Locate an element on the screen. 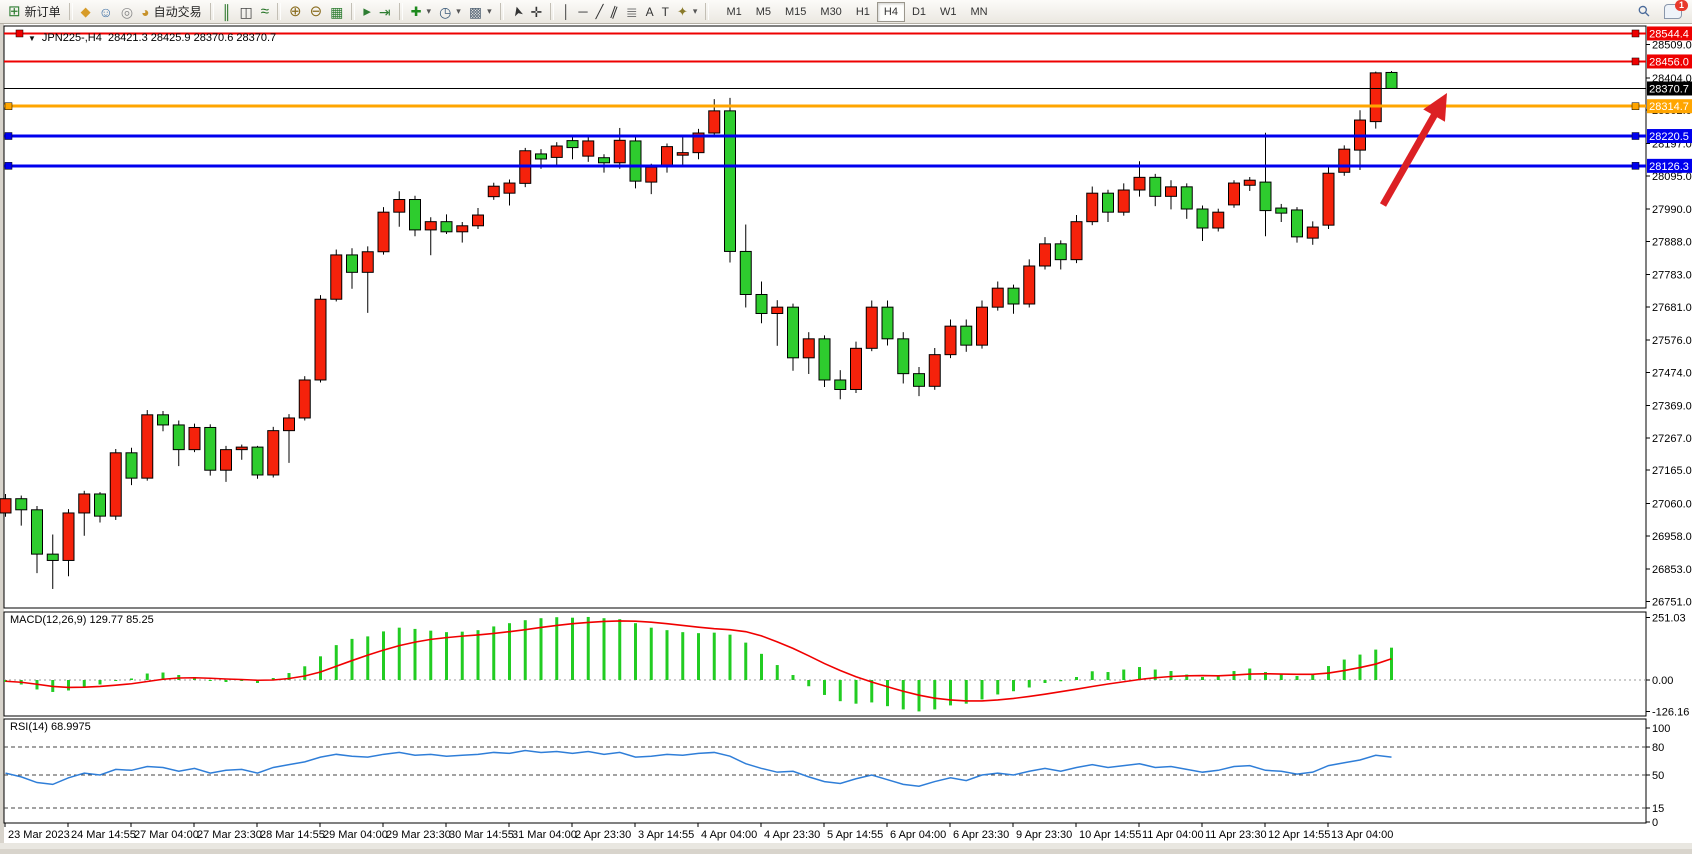 The image size is (1692, 854). text-icon: A is located at coordinates (649, 11).